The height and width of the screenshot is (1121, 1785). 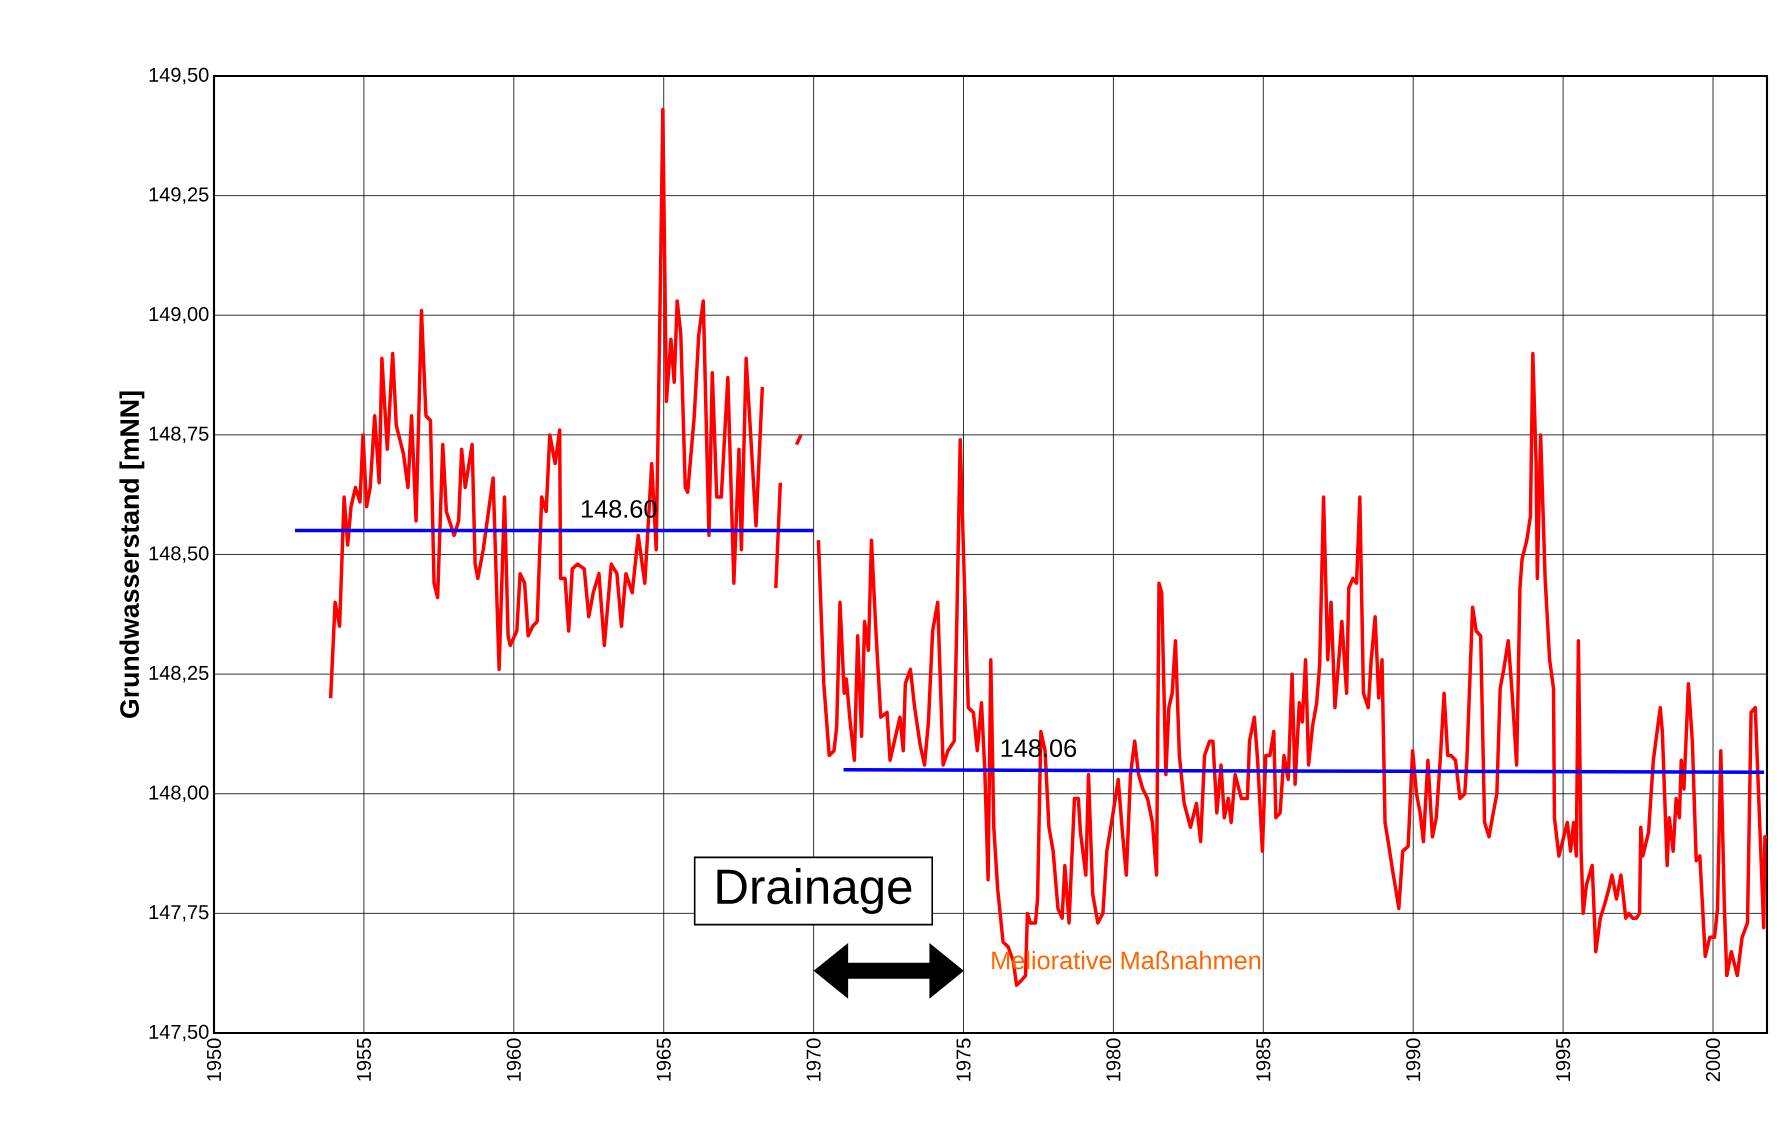 I want to click on y-tick-label: 147,50, so click(x=179, y=1033).